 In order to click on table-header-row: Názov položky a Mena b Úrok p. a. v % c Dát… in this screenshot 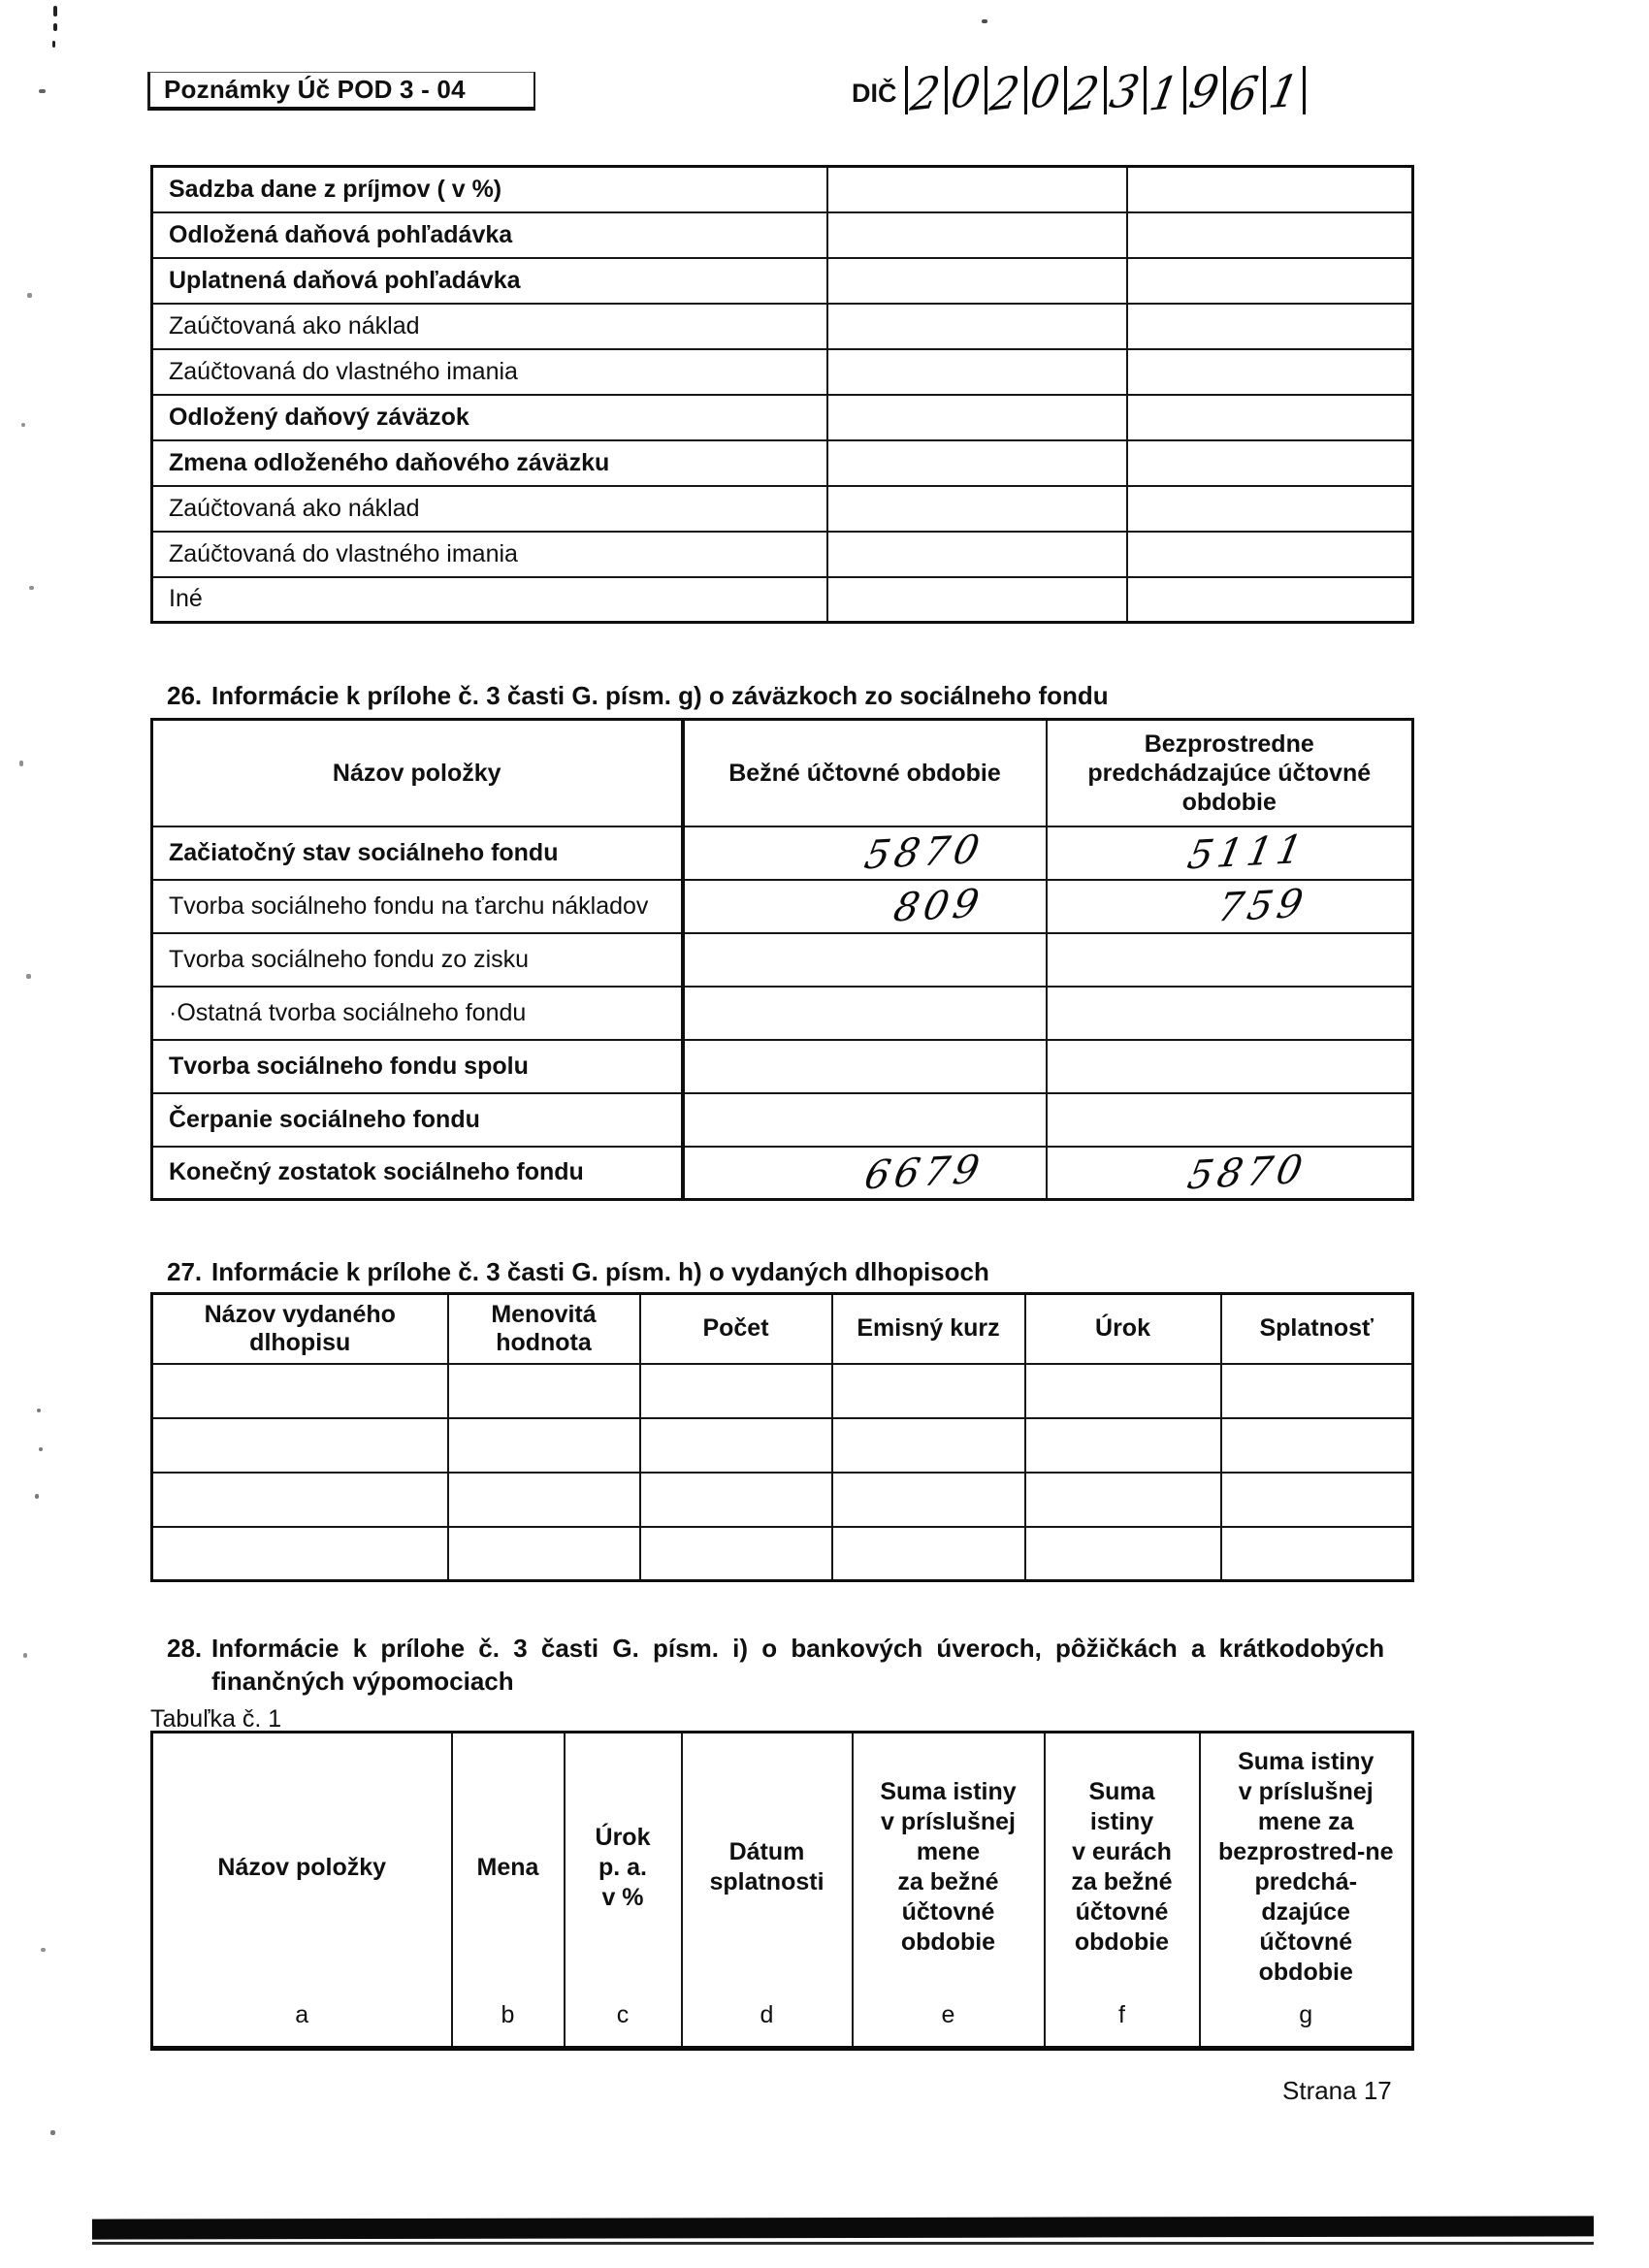, I will do `click(782, 1890)`.